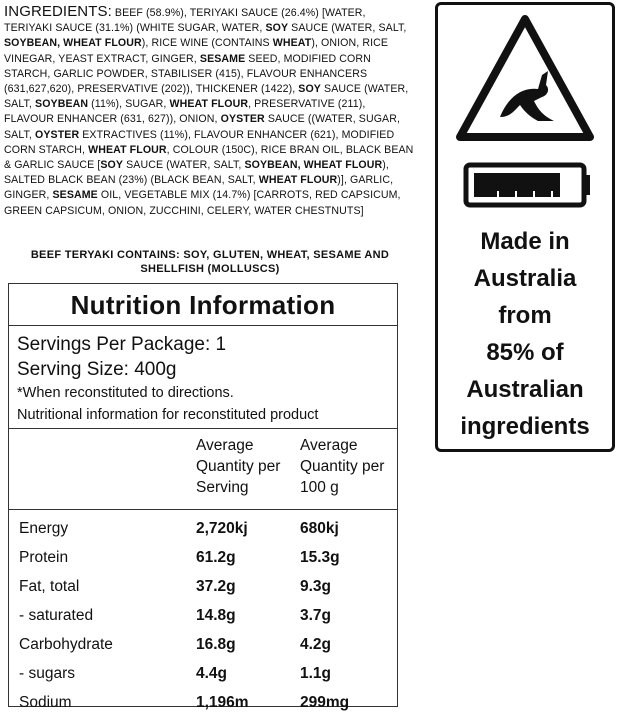  Describe the element at coordinates (316, 615) in the screenshot. I see `nutrient-value: 3.7g` at that location.